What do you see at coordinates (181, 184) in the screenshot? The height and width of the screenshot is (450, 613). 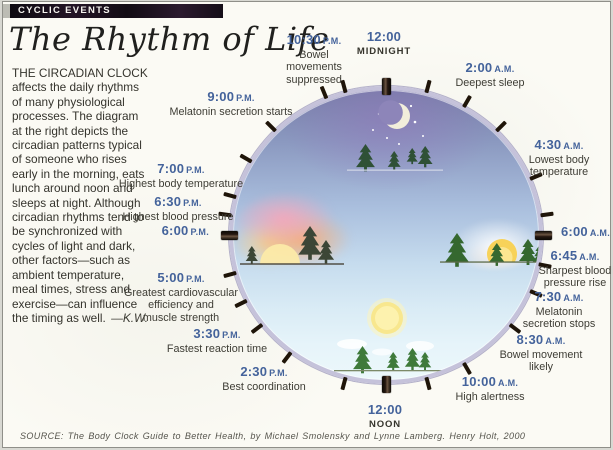 I see `clock-event-description: Highest body temperature` at bounding box center [181, 184].